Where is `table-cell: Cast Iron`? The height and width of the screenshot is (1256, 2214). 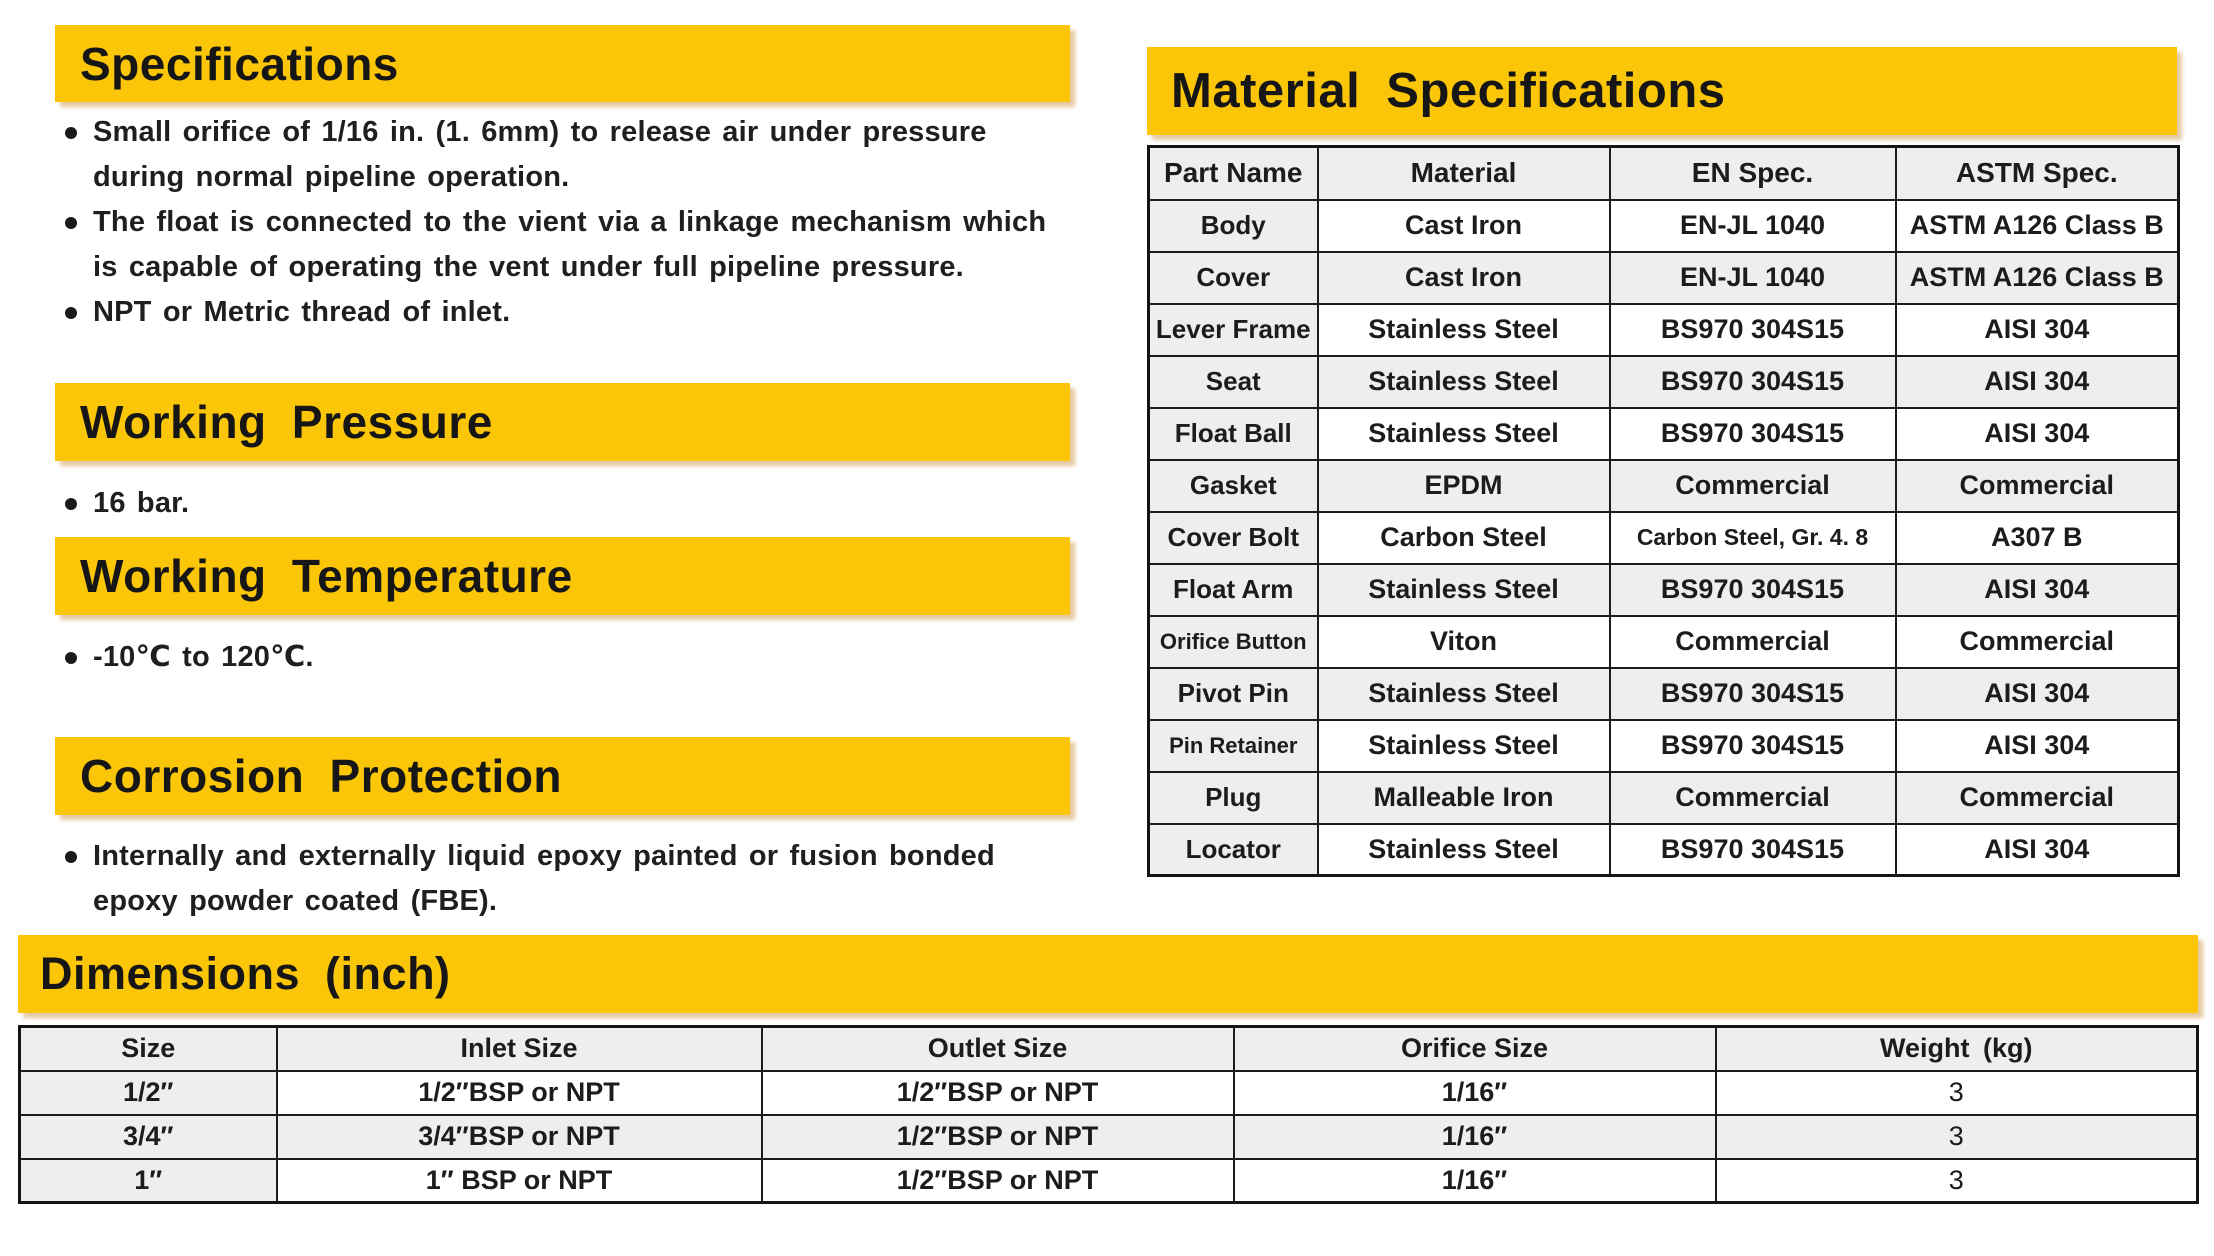
table-cell: Cast Iron is located at coordinates (1463, 225).